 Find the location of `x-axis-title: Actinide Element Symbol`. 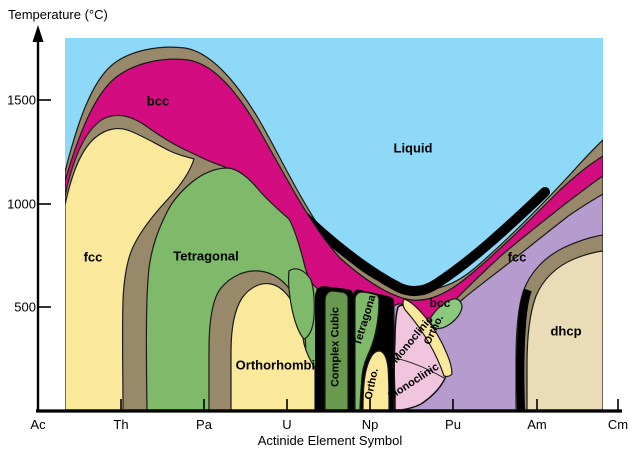

x-axis-title: Actinide Element Symbol is located at coordinates (330, 440).